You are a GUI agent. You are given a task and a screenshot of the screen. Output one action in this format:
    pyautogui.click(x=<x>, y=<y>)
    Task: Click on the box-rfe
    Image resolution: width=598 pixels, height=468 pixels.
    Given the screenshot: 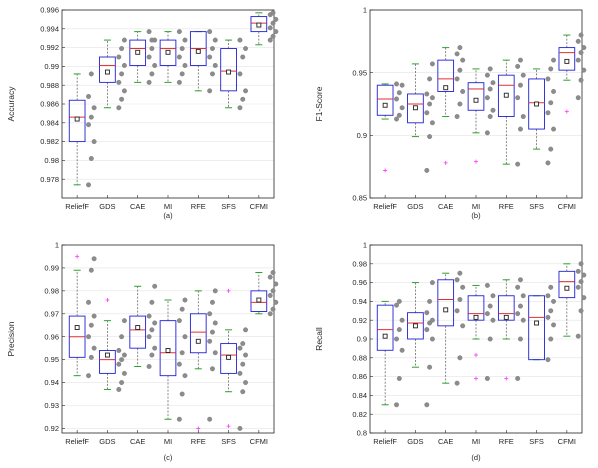 What is the action you would take?
    pyautogui.click(x=511, y=112)
    